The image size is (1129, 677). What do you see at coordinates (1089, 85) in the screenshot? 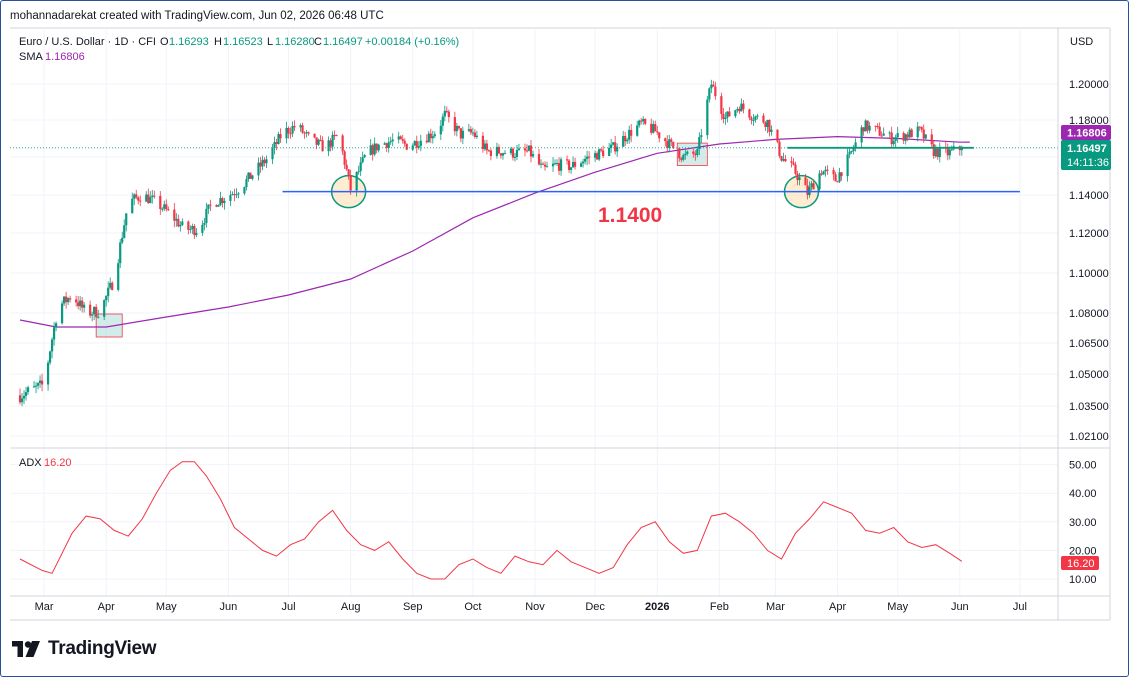
I see `price-axis-tick: 1.20000` at bounding box center [1089, 85].